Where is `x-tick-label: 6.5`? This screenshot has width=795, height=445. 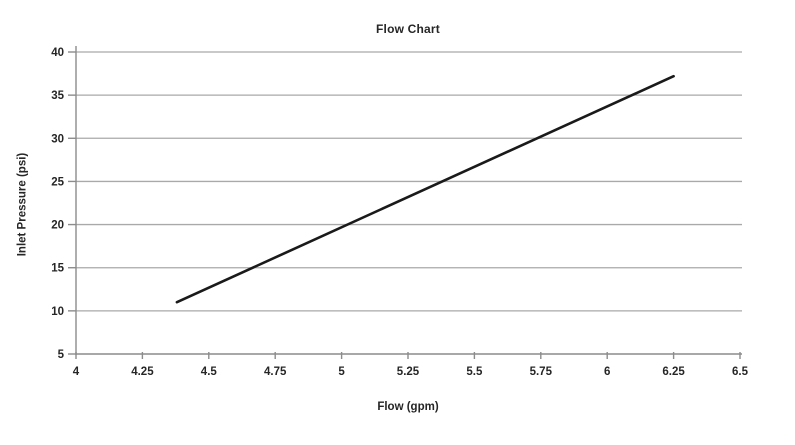
x-tick-label: 6.5 is located at coordinates (740, 372).